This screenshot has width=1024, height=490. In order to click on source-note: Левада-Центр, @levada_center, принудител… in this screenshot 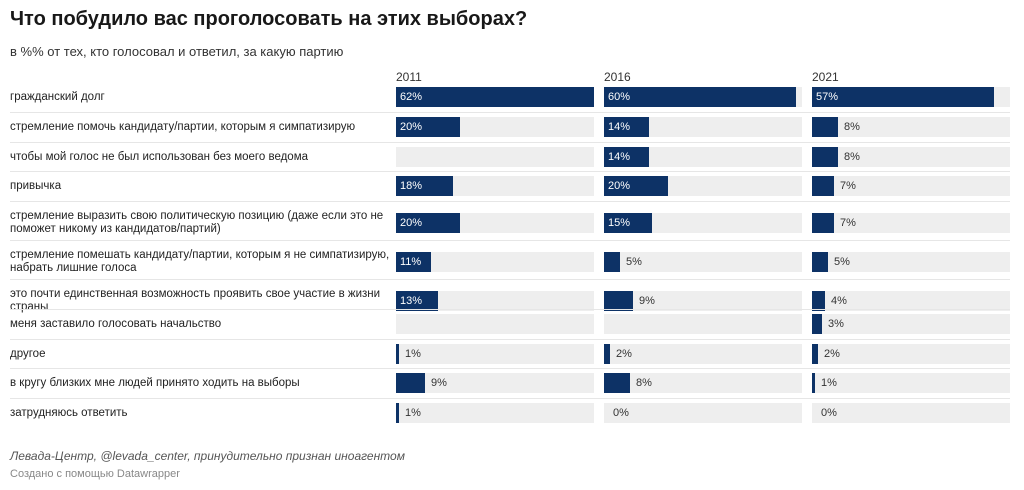, I will do `click(207, 456)`.